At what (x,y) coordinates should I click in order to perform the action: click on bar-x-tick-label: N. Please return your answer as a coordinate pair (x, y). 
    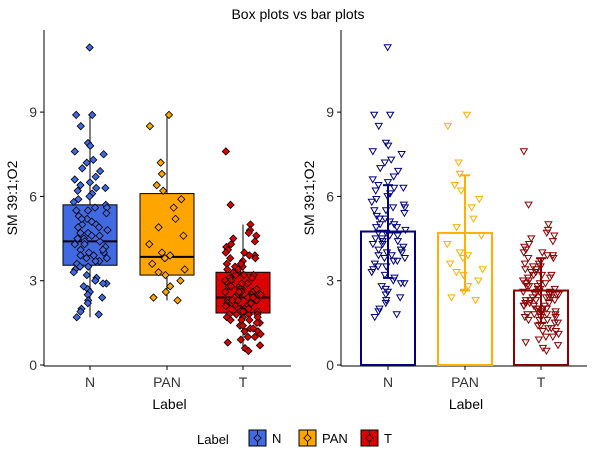
    Looking at the image, I should click on (388, 382).